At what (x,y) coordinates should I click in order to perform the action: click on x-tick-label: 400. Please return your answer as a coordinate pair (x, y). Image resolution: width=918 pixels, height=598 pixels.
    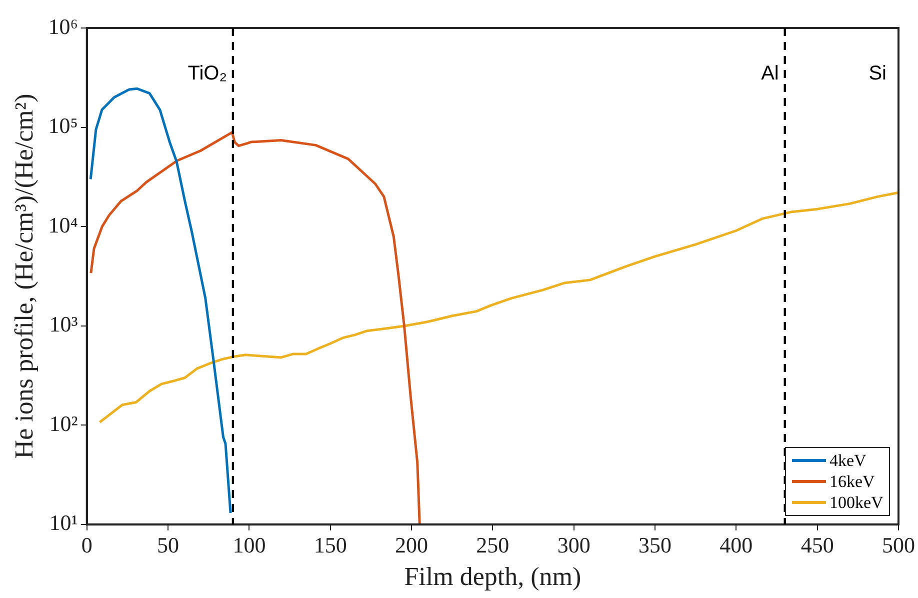
    Looking at the image, I should click on (736, 545).